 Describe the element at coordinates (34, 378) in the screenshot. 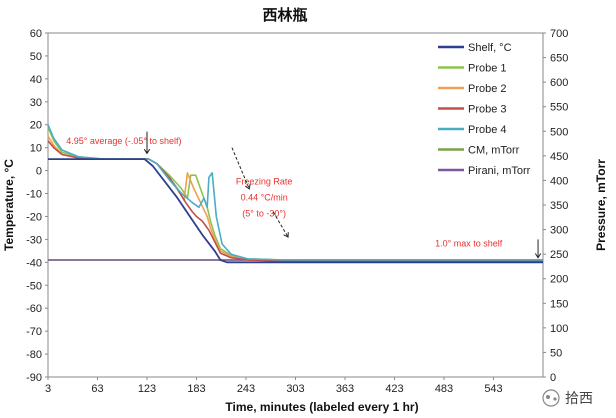

I see `y-tick-label: -90` at that location.